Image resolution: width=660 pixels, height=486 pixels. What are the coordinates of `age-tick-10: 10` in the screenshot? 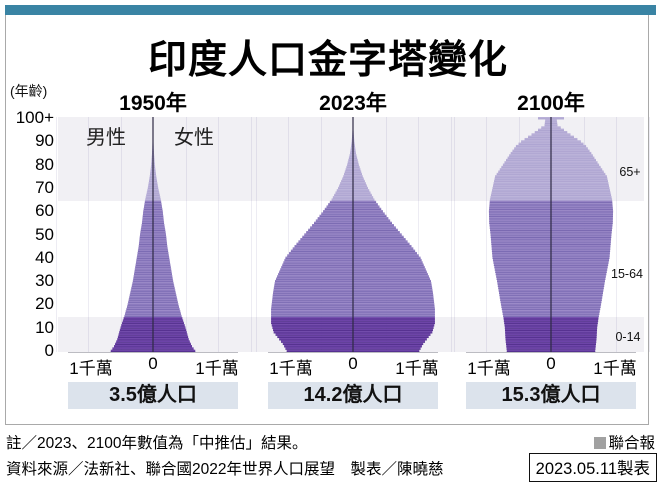 It's located at (44, 327).